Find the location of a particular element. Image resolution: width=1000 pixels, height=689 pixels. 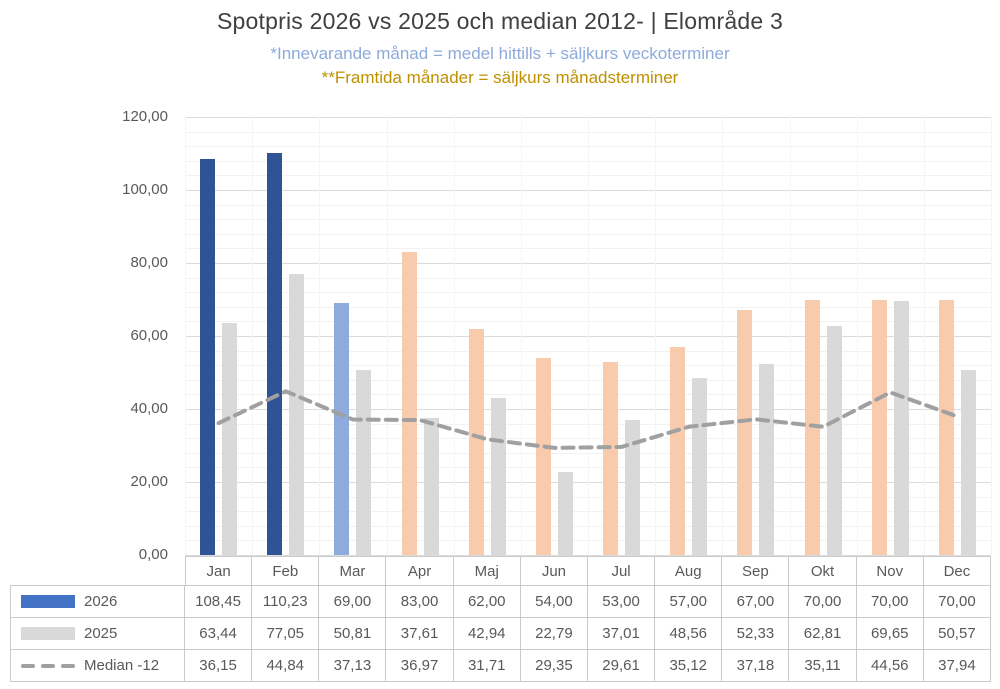

month-header-cell-nov: Nov is located at coordinates (890, 571).